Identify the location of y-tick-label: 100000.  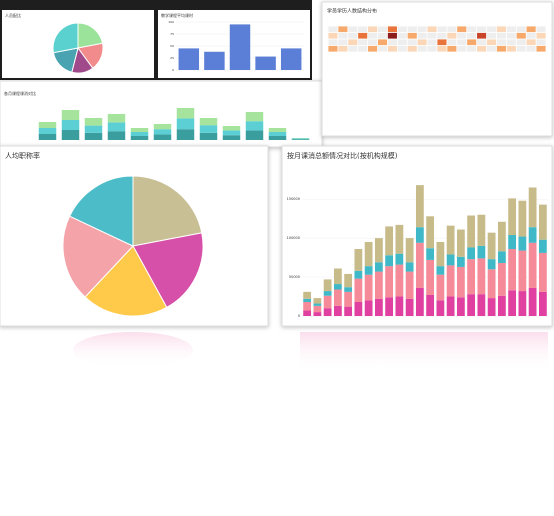
(293, 238).